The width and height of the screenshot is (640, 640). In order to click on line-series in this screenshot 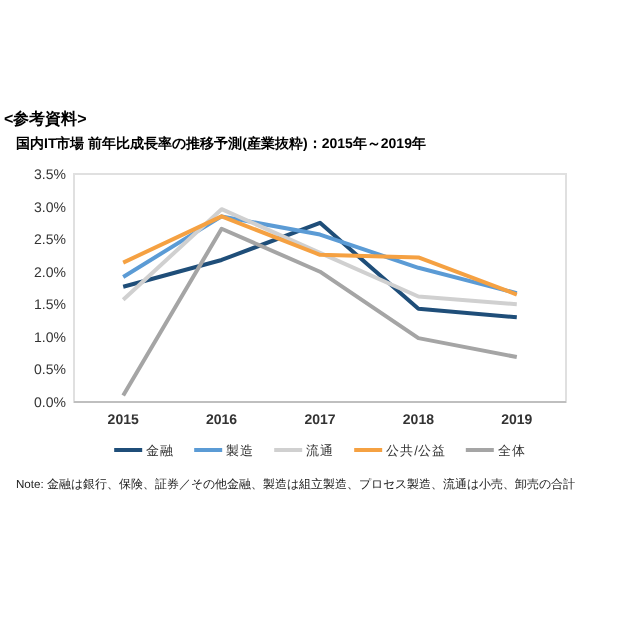, I will do `click(320, 270)`.